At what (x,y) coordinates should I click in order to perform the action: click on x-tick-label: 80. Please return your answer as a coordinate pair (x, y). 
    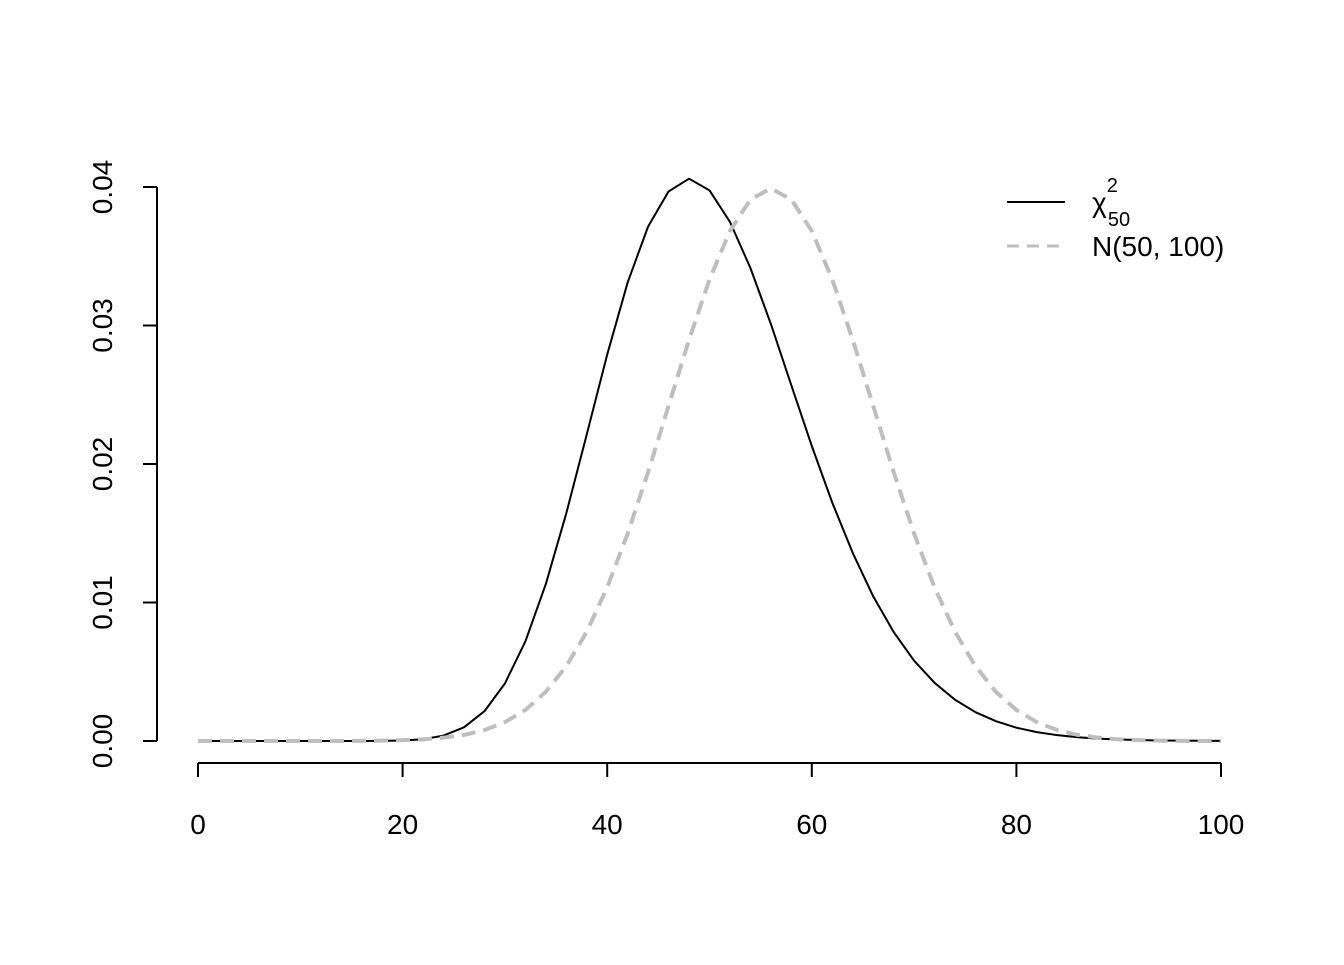
    Looking at the image, I should click on (1016, 824).